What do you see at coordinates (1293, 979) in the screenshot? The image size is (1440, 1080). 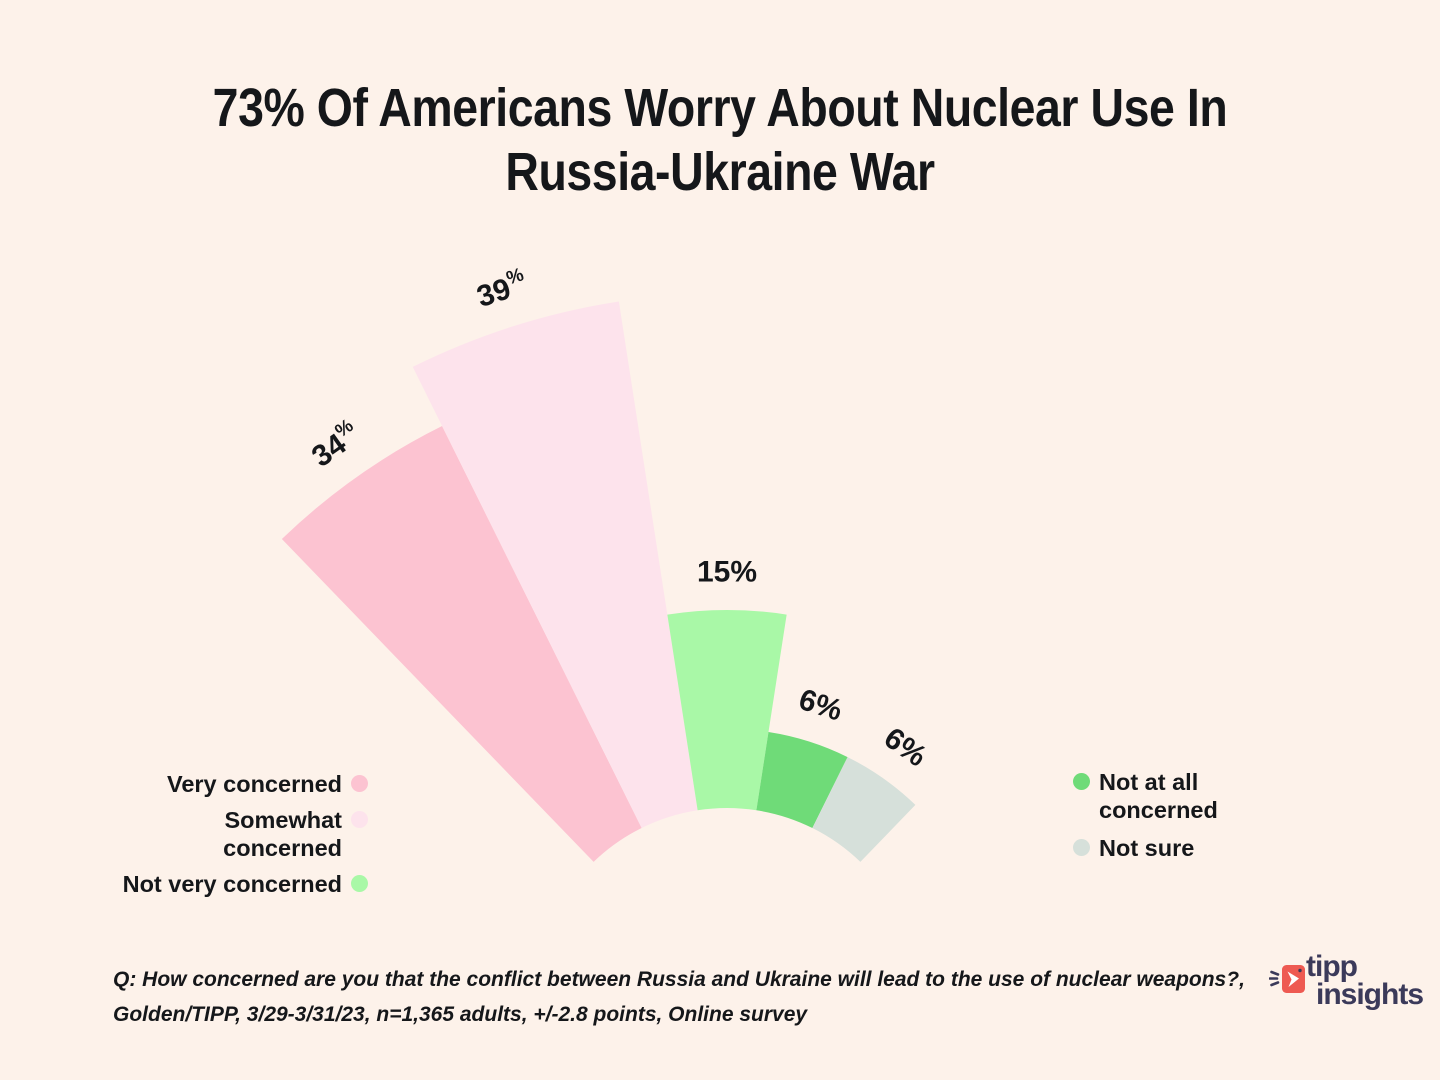 I see `logo-arrow-icon` at bounding box center [1293, 979].